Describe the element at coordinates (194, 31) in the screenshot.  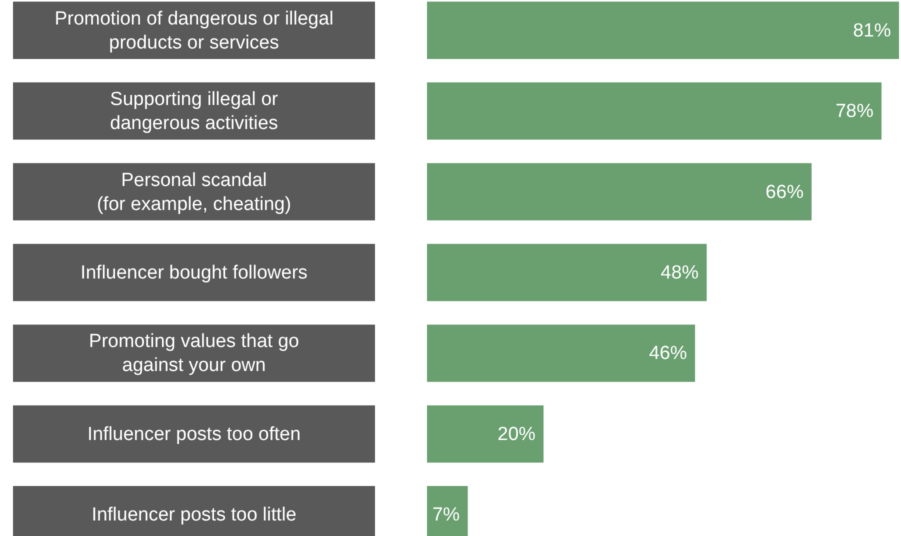
I see `y-tick-label: Promotion of dangerous or illegal products or services` at that location.